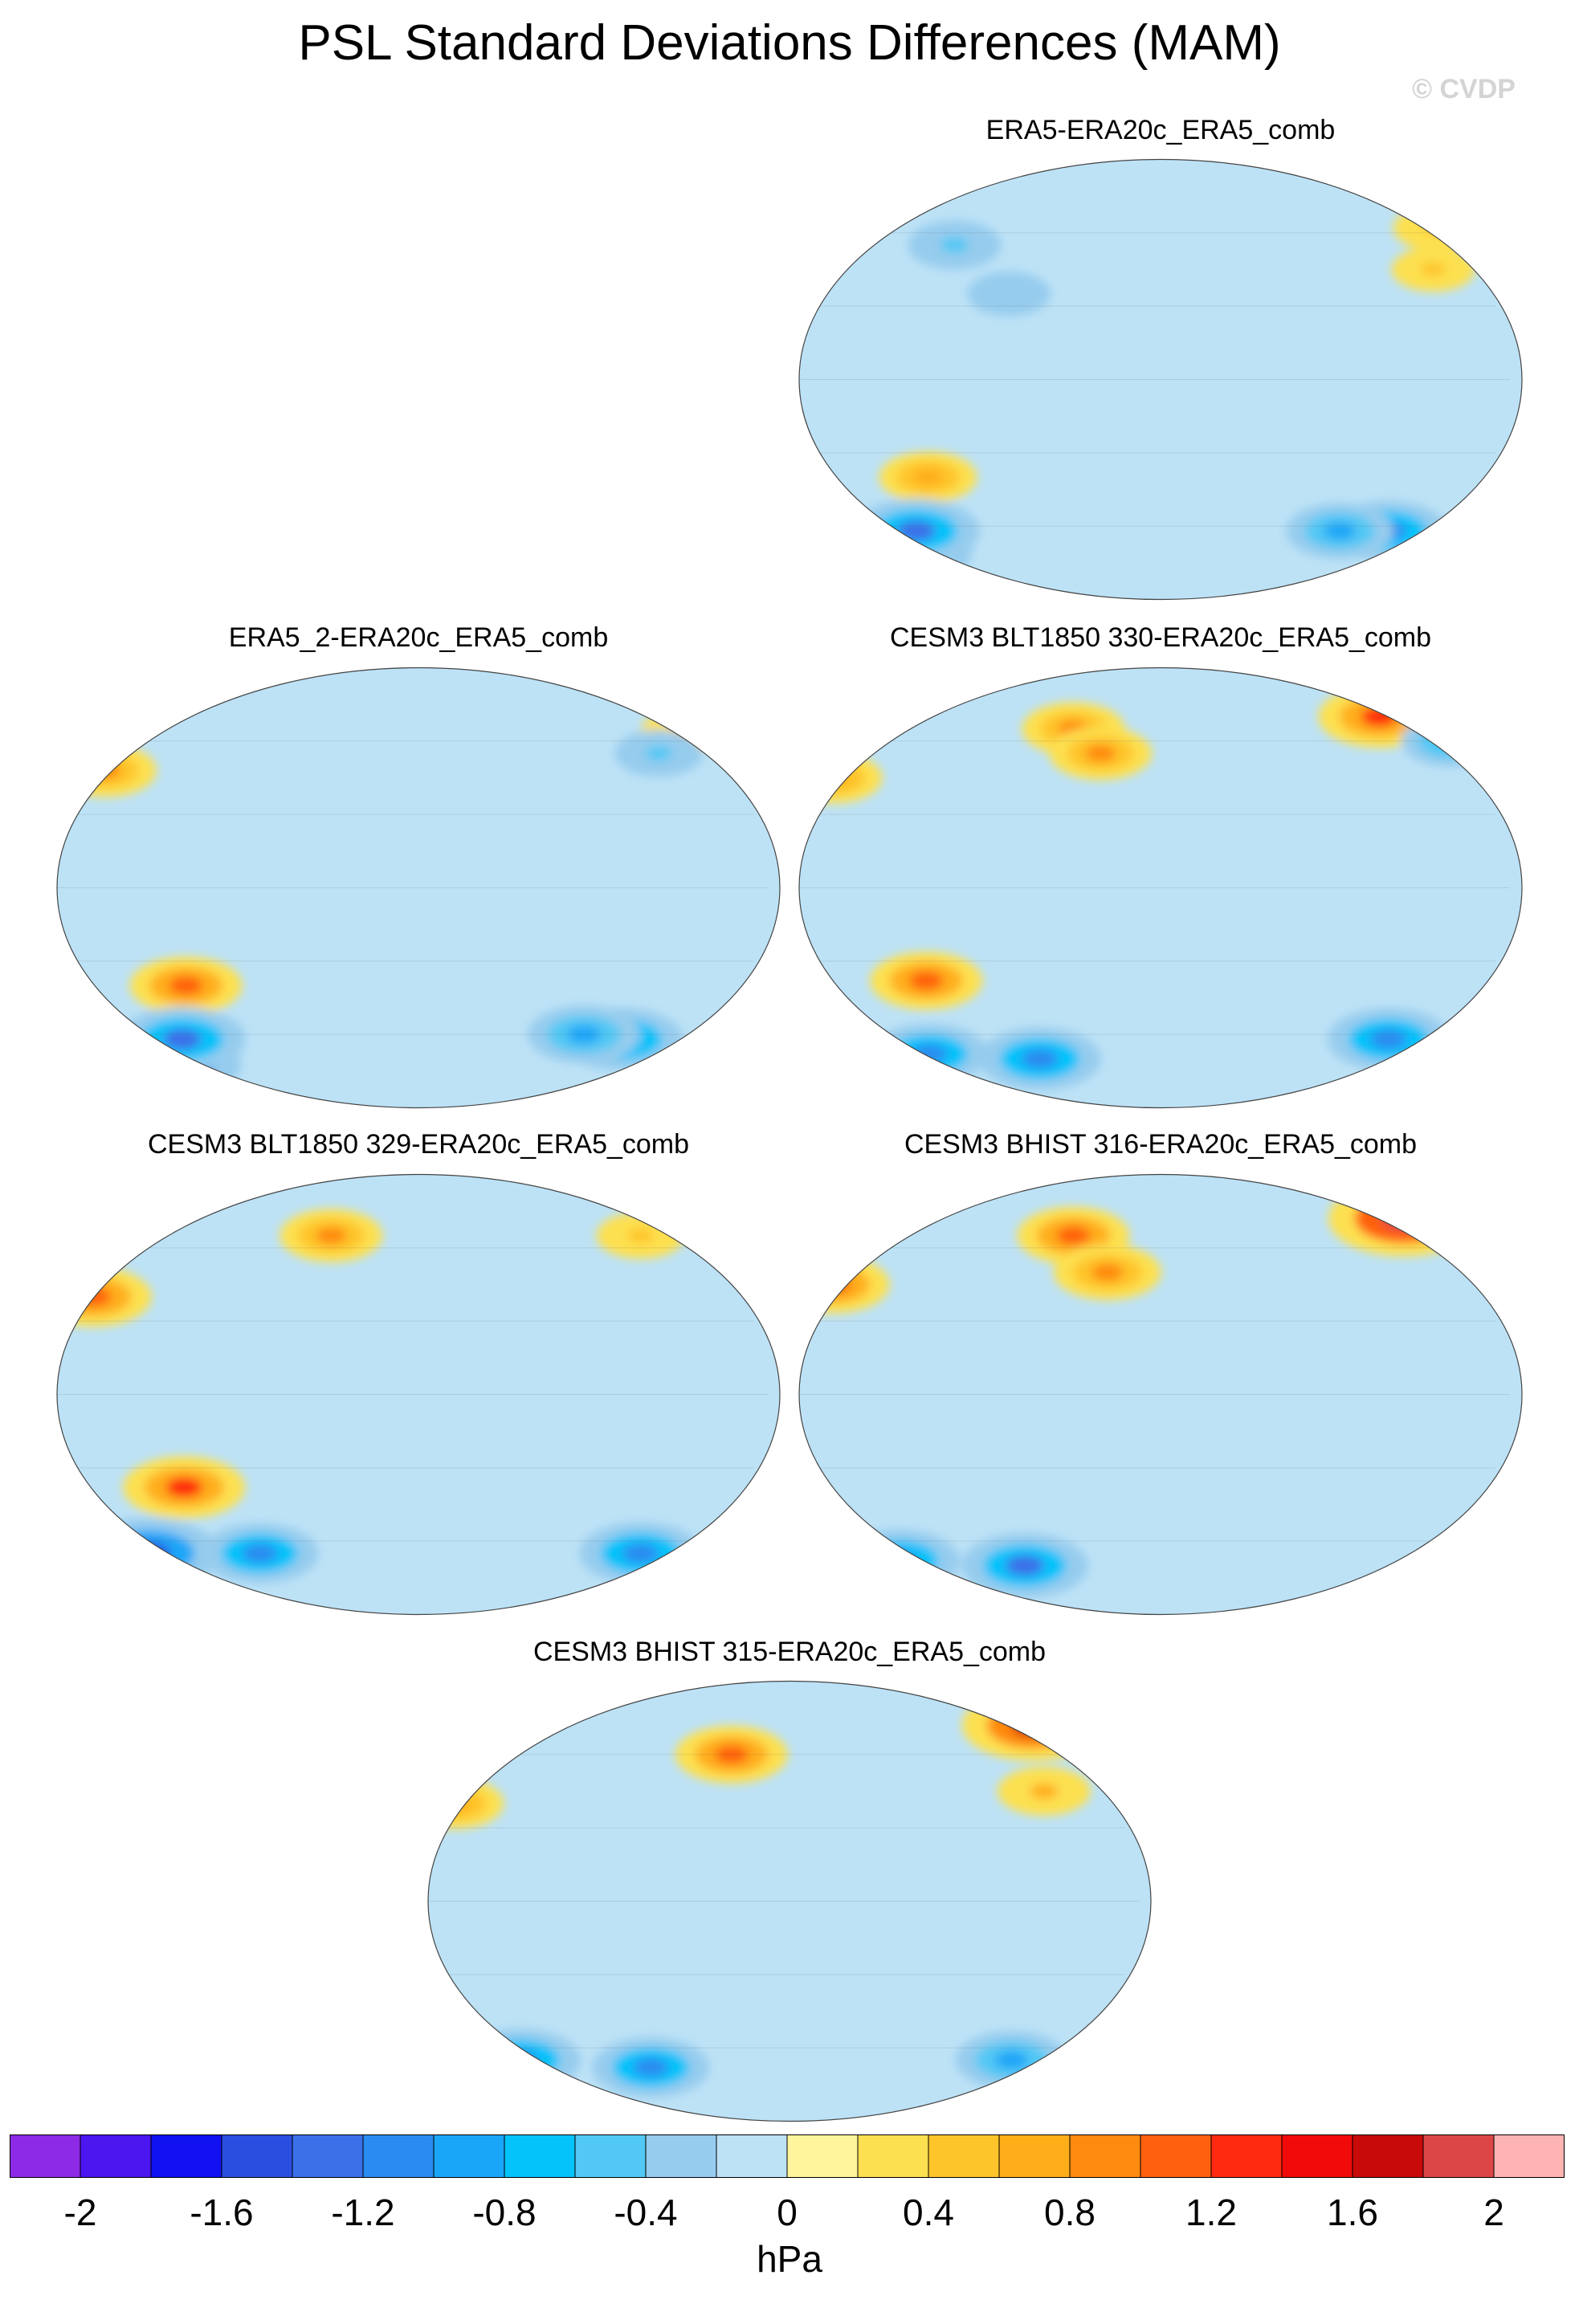 This screenshot has width=1579, height=2324. Describe the element at coordinates (1070, 2212) in the screenshot. I see `colorbar-tick-label: 0.8` at that location.